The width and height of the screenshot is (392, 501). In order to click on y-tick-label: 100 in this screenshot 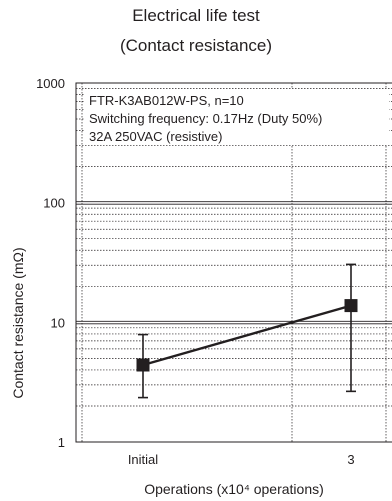, I will do `click(54, 203)`.